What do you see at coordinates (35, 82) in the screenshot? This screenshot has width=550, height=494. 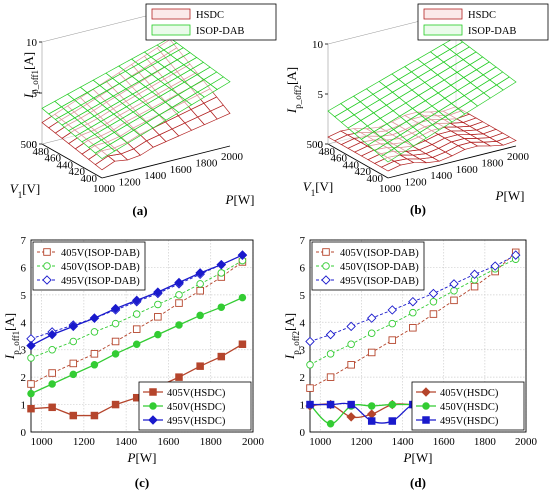 I see `z-axis-label-sub: p_off1` at bounding box center [35, 82].